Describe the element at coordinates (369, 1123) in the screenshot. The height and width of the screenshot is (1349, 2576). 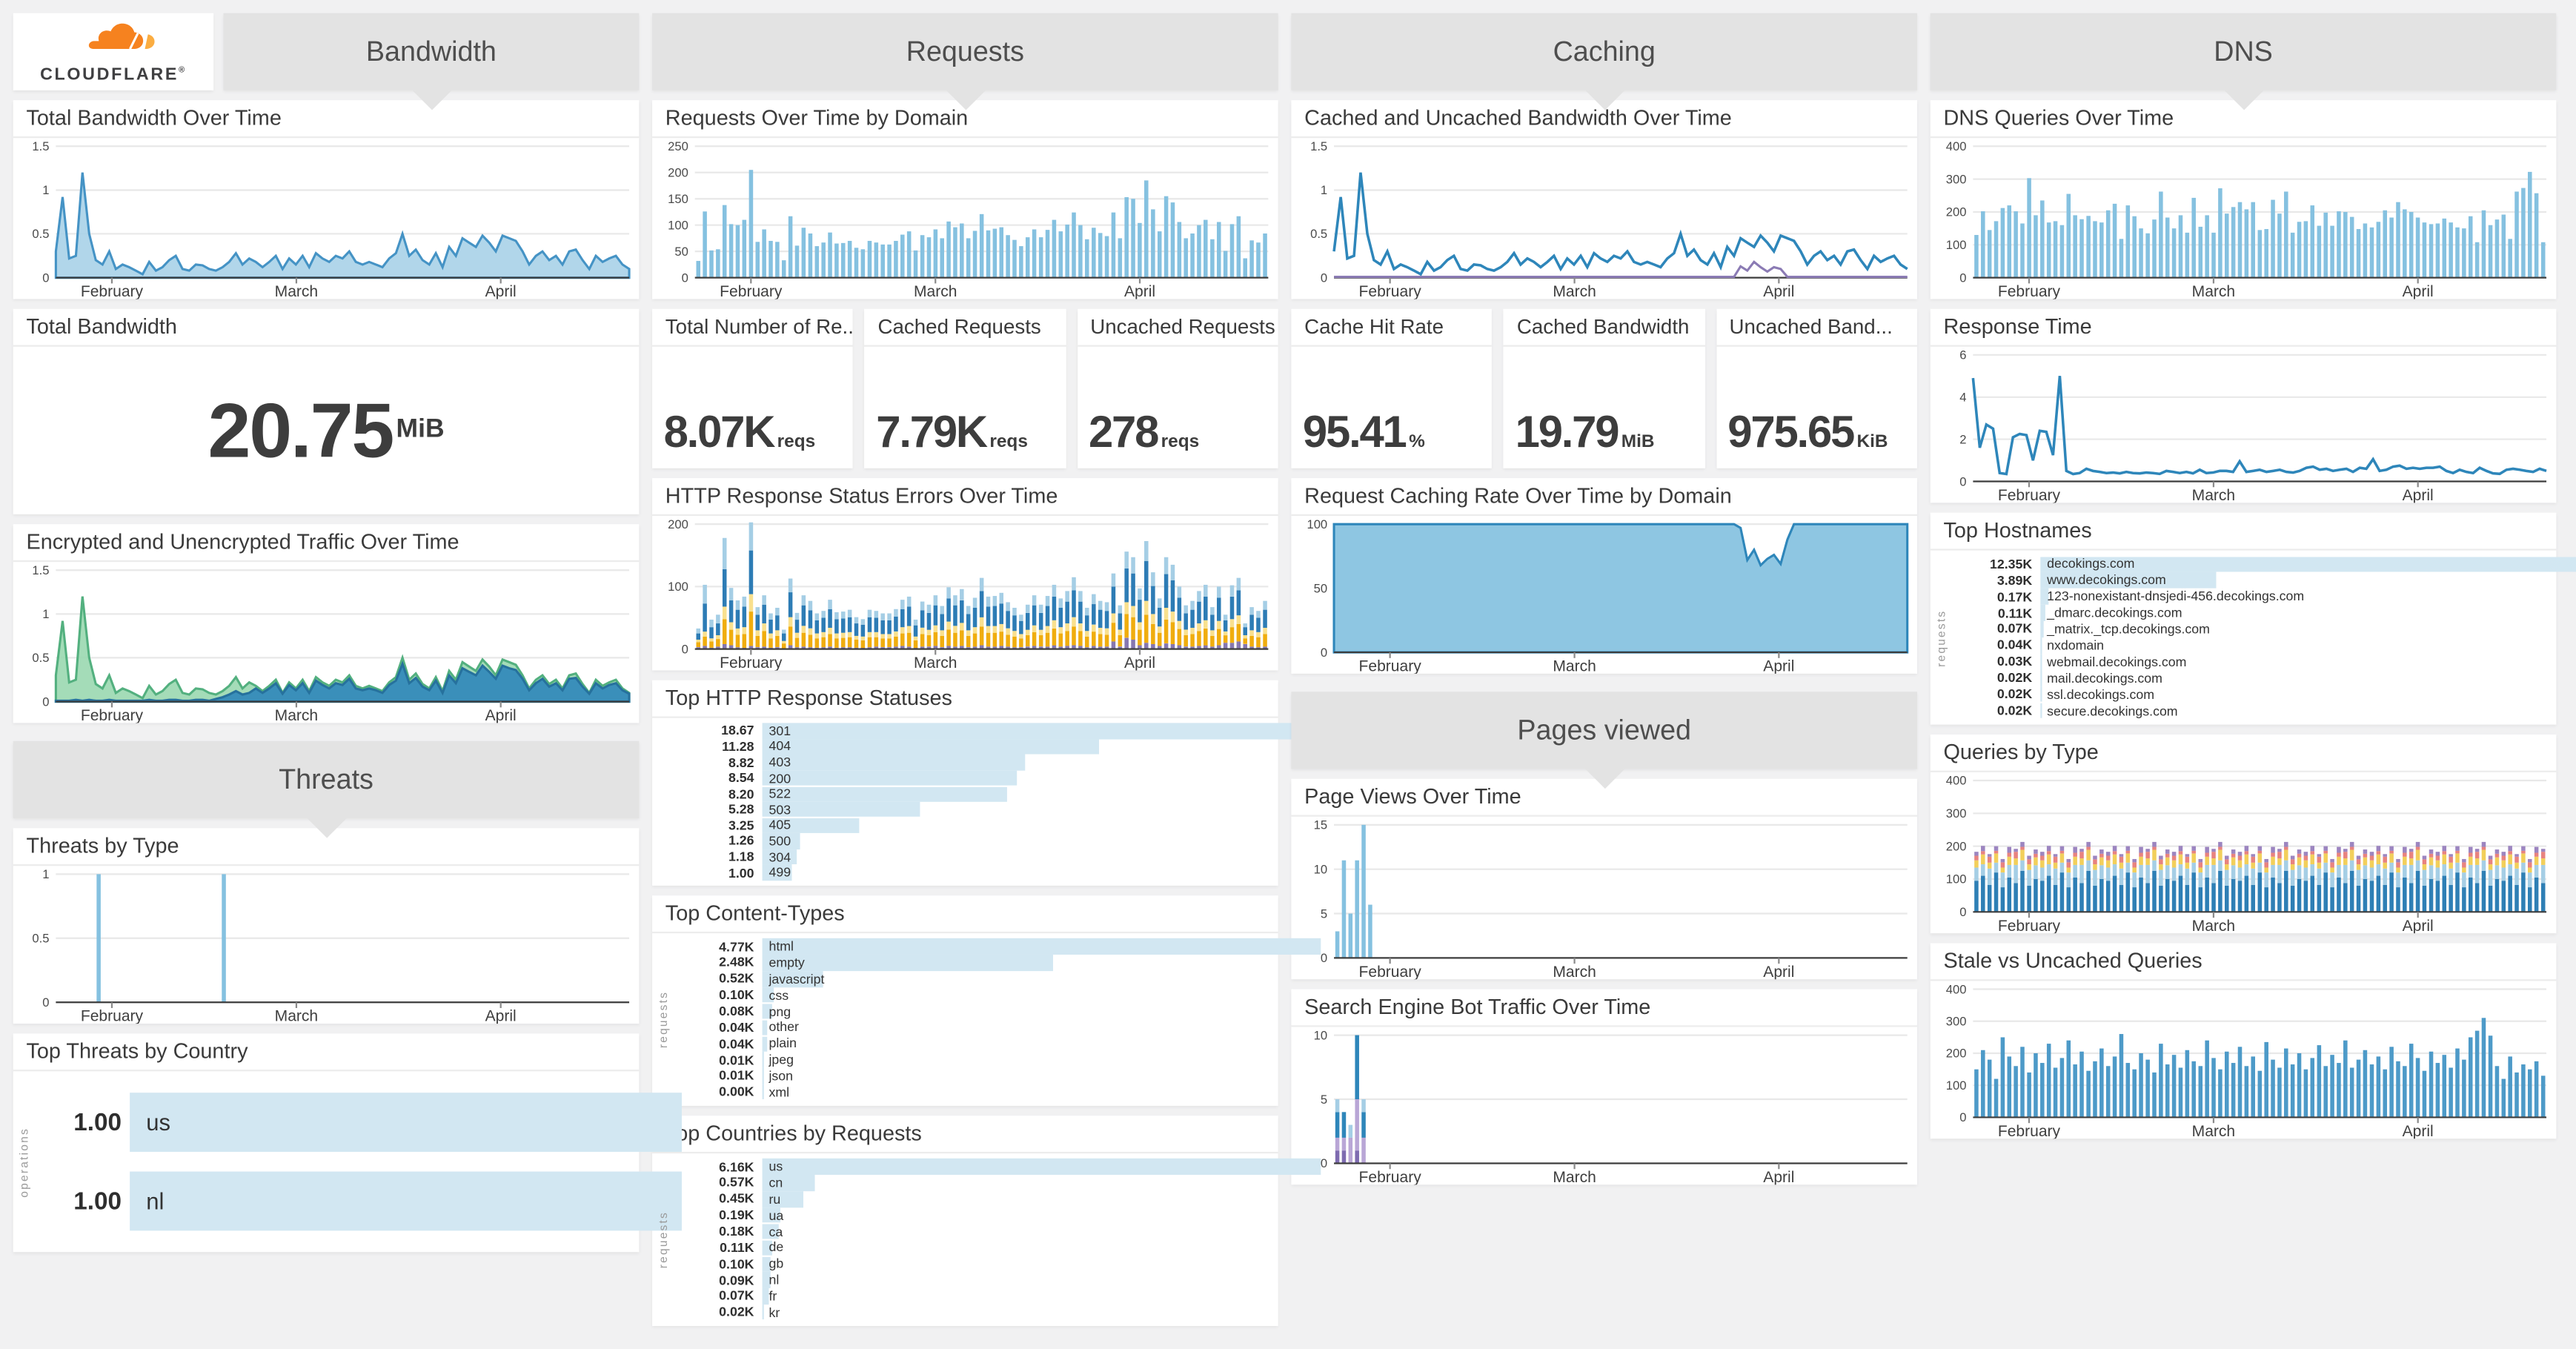
I see `list-row: 1.00 us` at that location.